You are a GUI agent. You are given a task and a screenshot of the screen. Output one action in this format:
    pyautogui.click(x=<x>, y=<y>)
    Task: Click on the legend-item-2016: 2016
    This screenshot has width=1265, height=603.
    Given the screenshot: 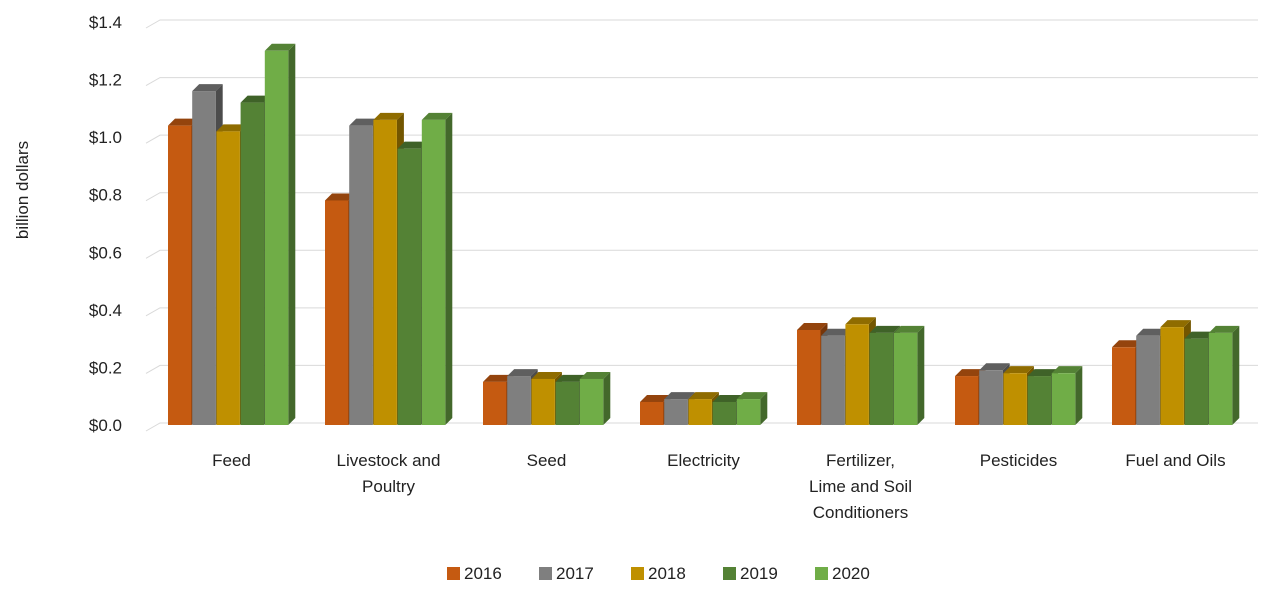 What is the action you would take?
    pyautogui.click(x=474, y=573)
    